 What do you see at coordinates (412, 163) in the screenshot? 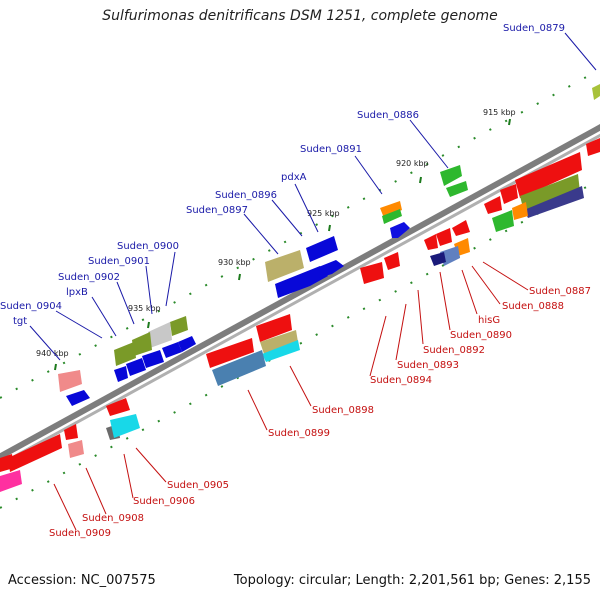
I see `ruler-tick-920: 920 kbp` at bounding box center [412, 163].